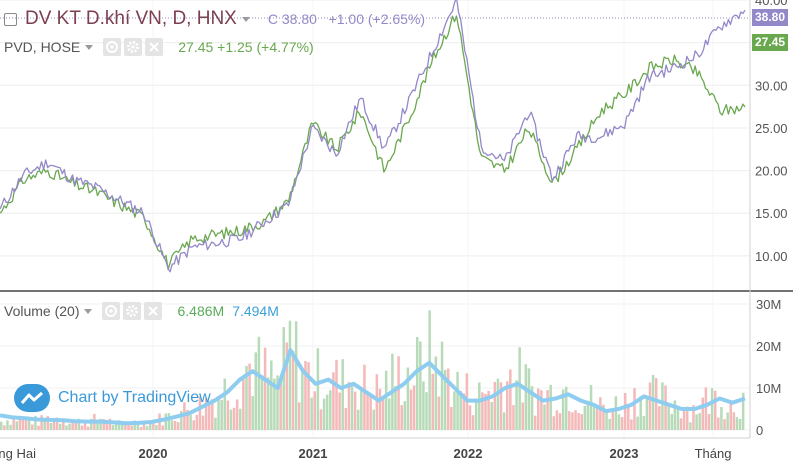 This screenshot has width=793, height=467. I want to click on y-tick-label: 10.00, so click(771, 256).